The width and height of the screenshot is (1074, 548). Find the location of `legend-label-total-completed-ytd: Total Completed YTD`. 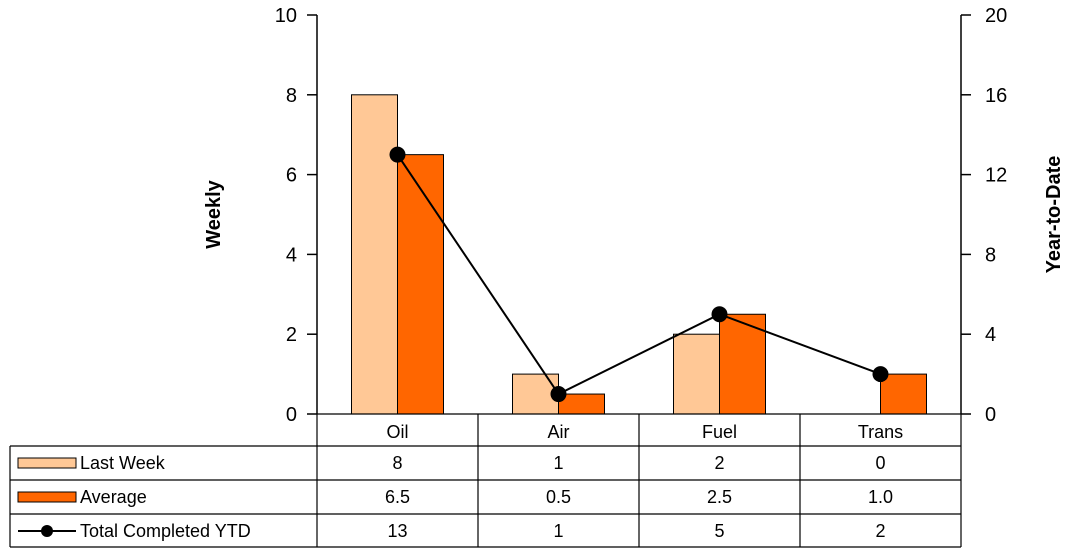

legend-label-total-completed-ytd: Total Completed YTD is located at coordinates (165, 531).